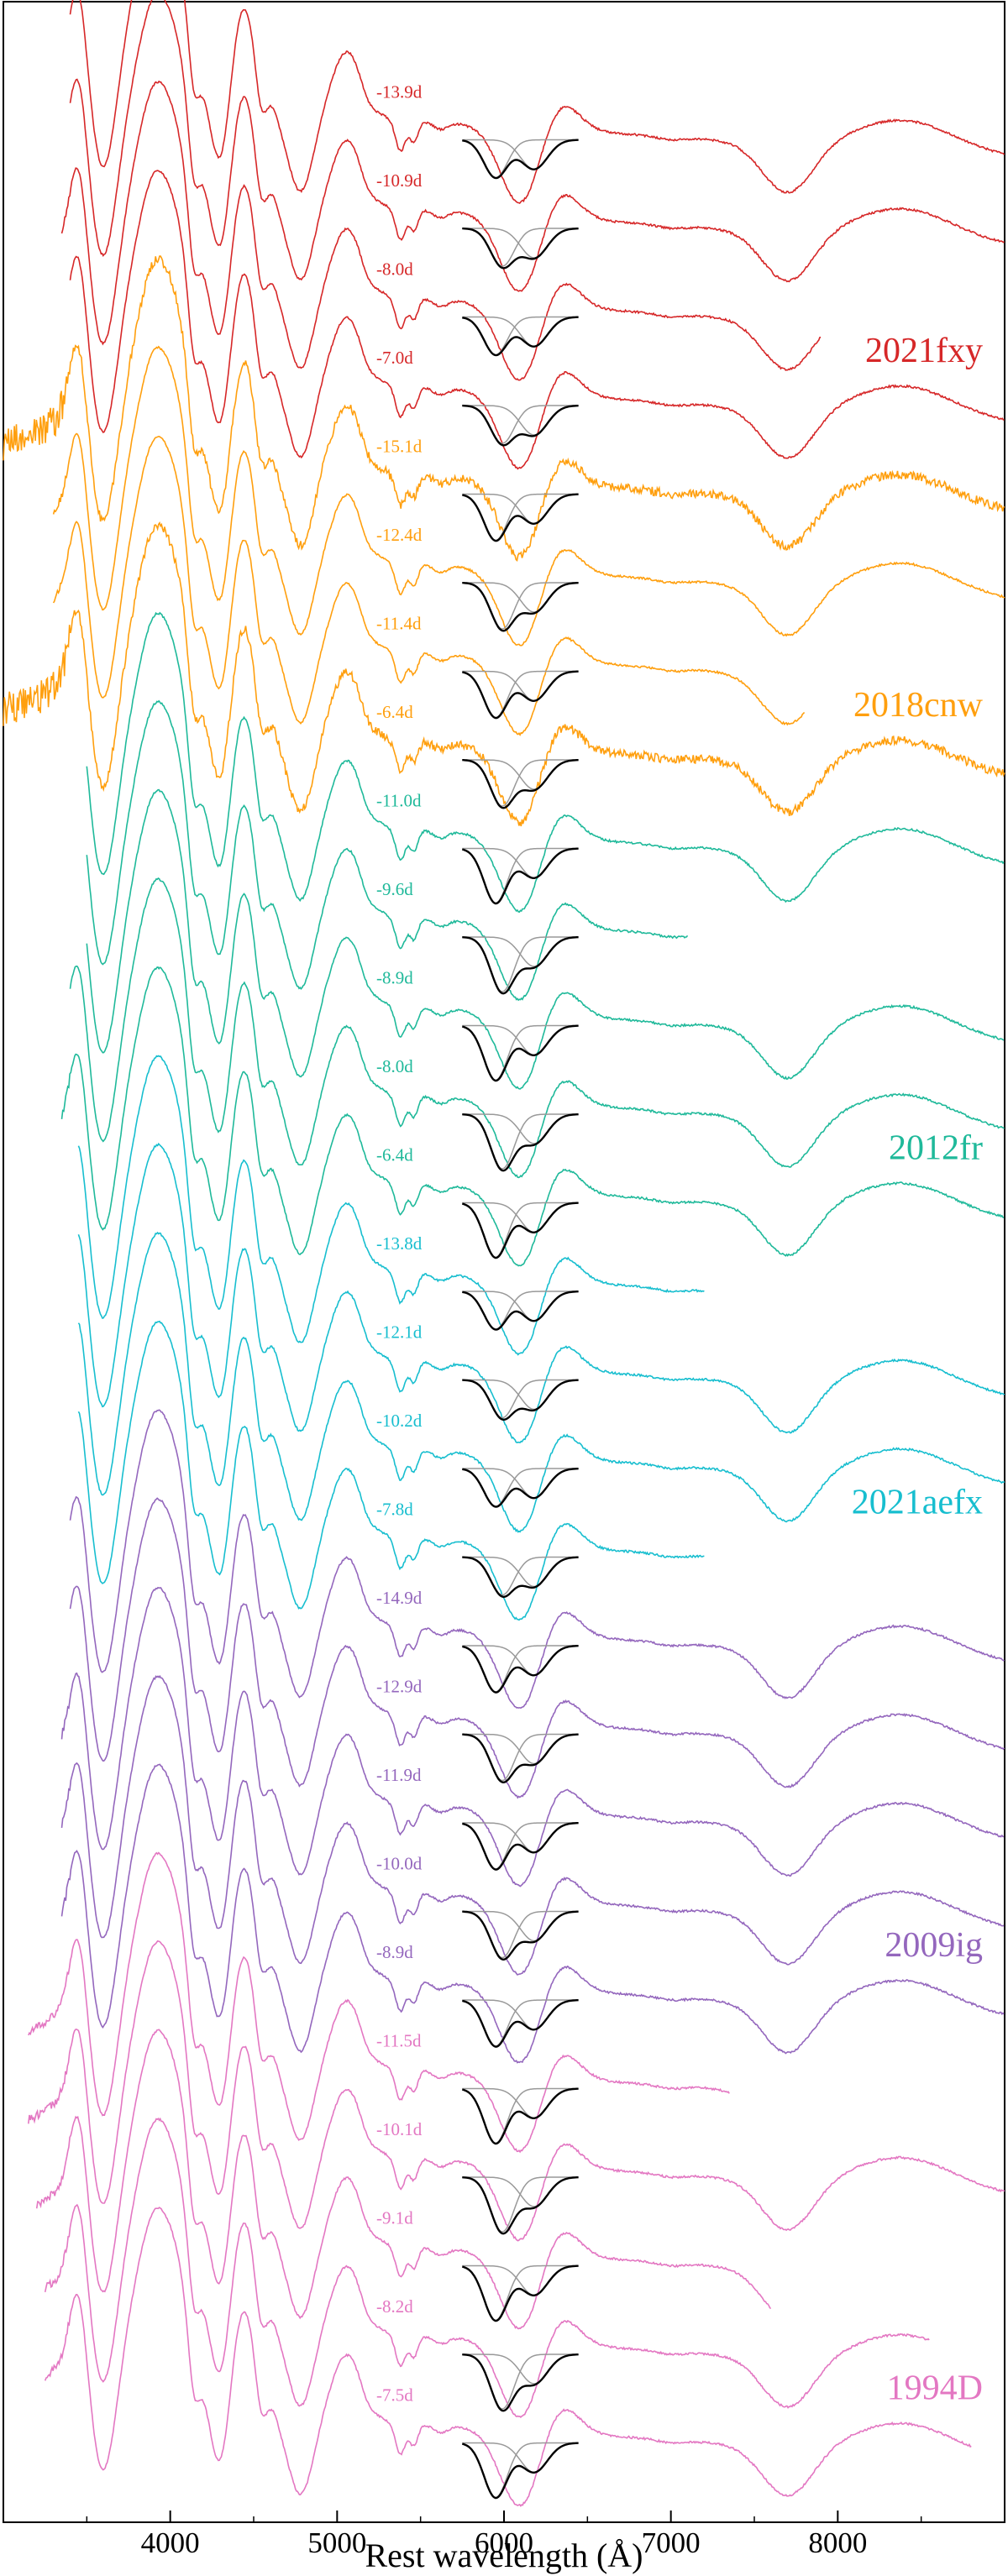 The width and height of the screenshot is (1008, 2576). I want to click on fit-total-2021aefx-12-1d, so click(520, 1401).